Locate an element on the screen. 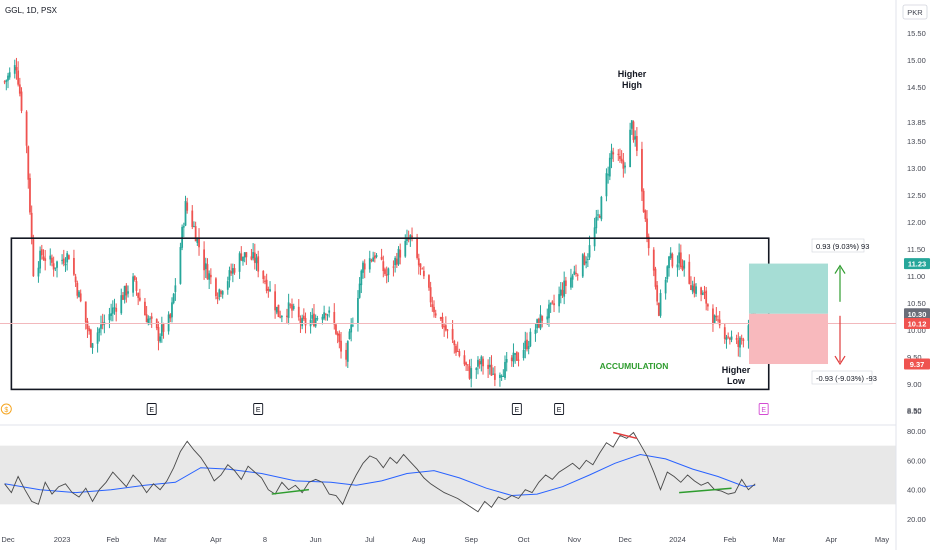  earnings-symbol: E is located at coordinates (559, 410).